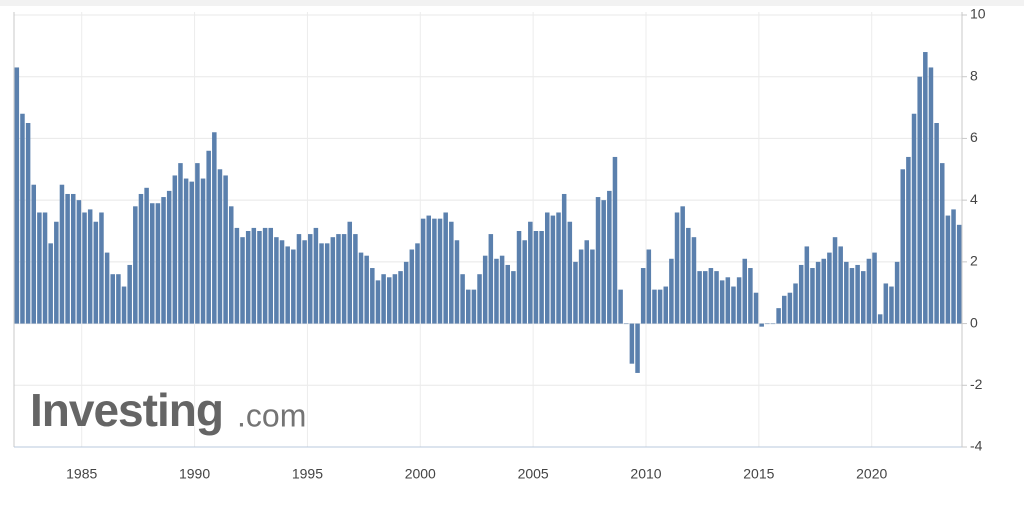 Image resolution: width=1024 pixels, height=505 pixels. What do you see at coordinates (871, 474) in the screenshot?
I see `x-tick-label: 2020` at bounding box center [871, 474].